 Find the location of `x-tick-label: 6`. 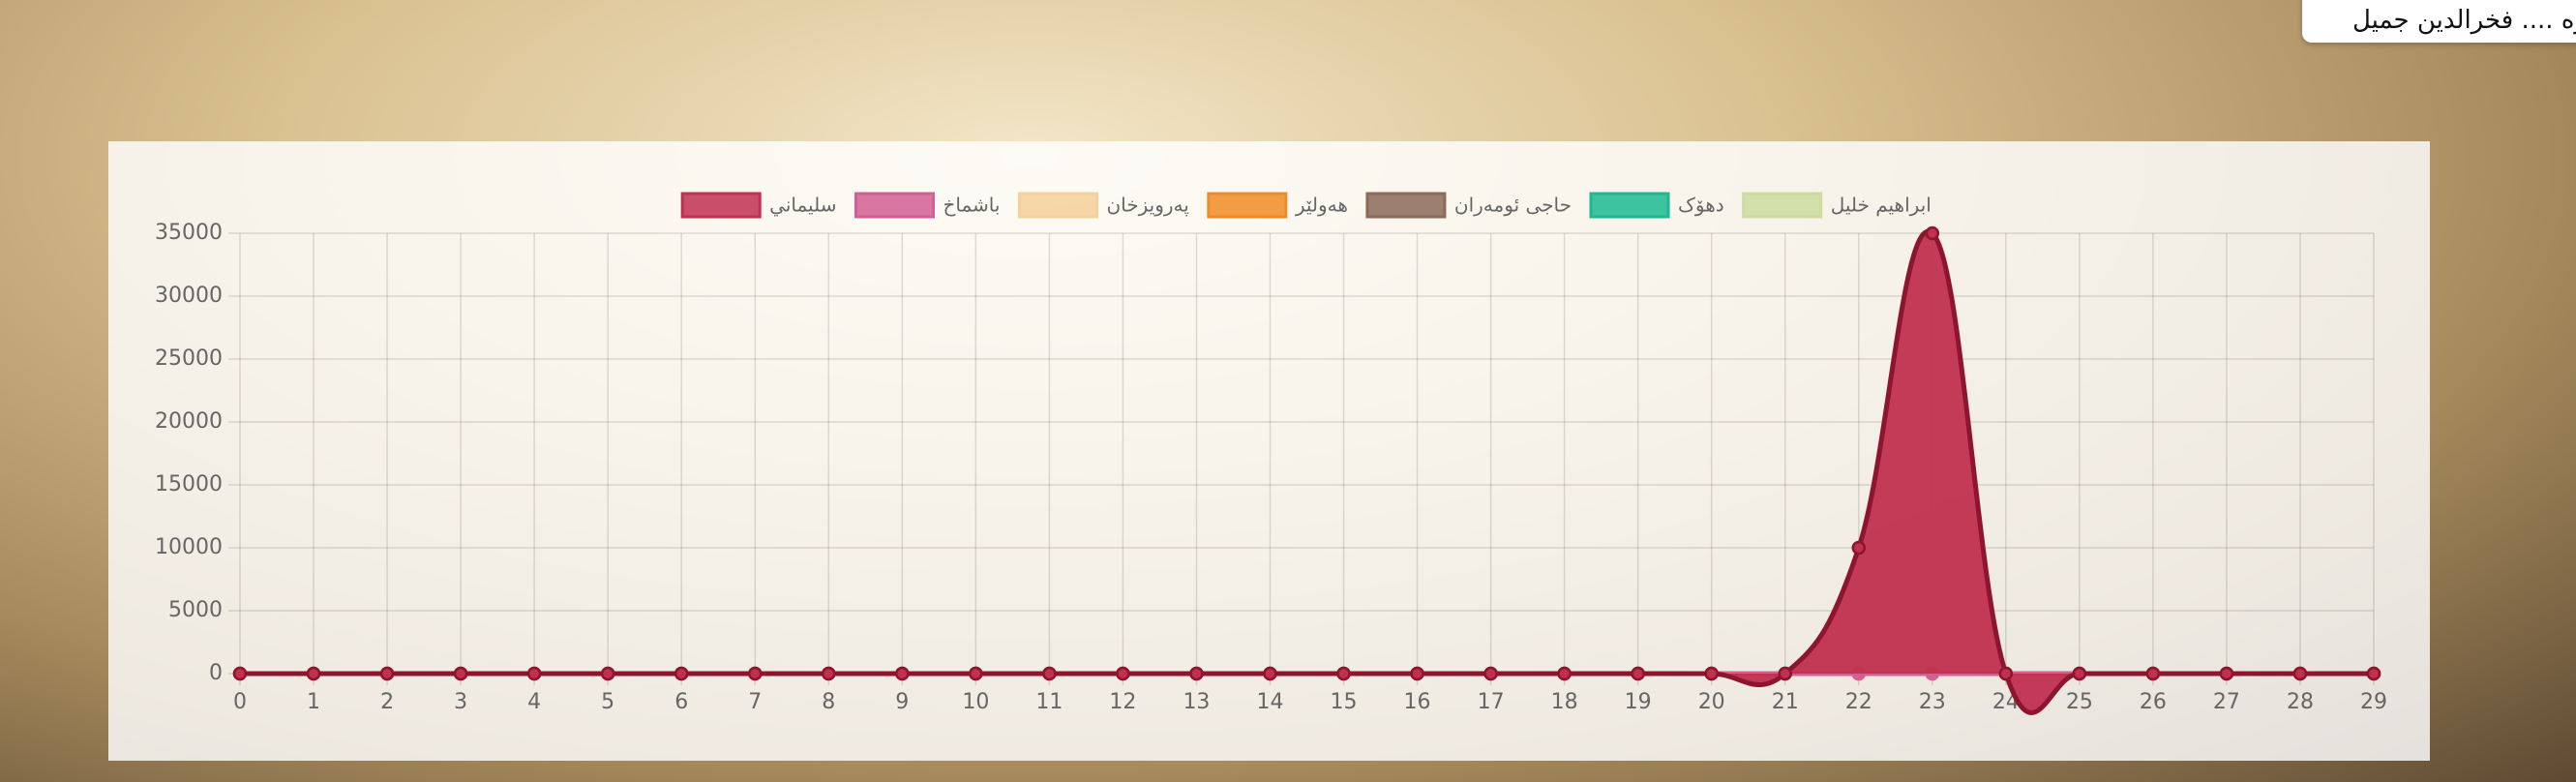

x-tick-label: 6 is located at coordinates (681, 702).